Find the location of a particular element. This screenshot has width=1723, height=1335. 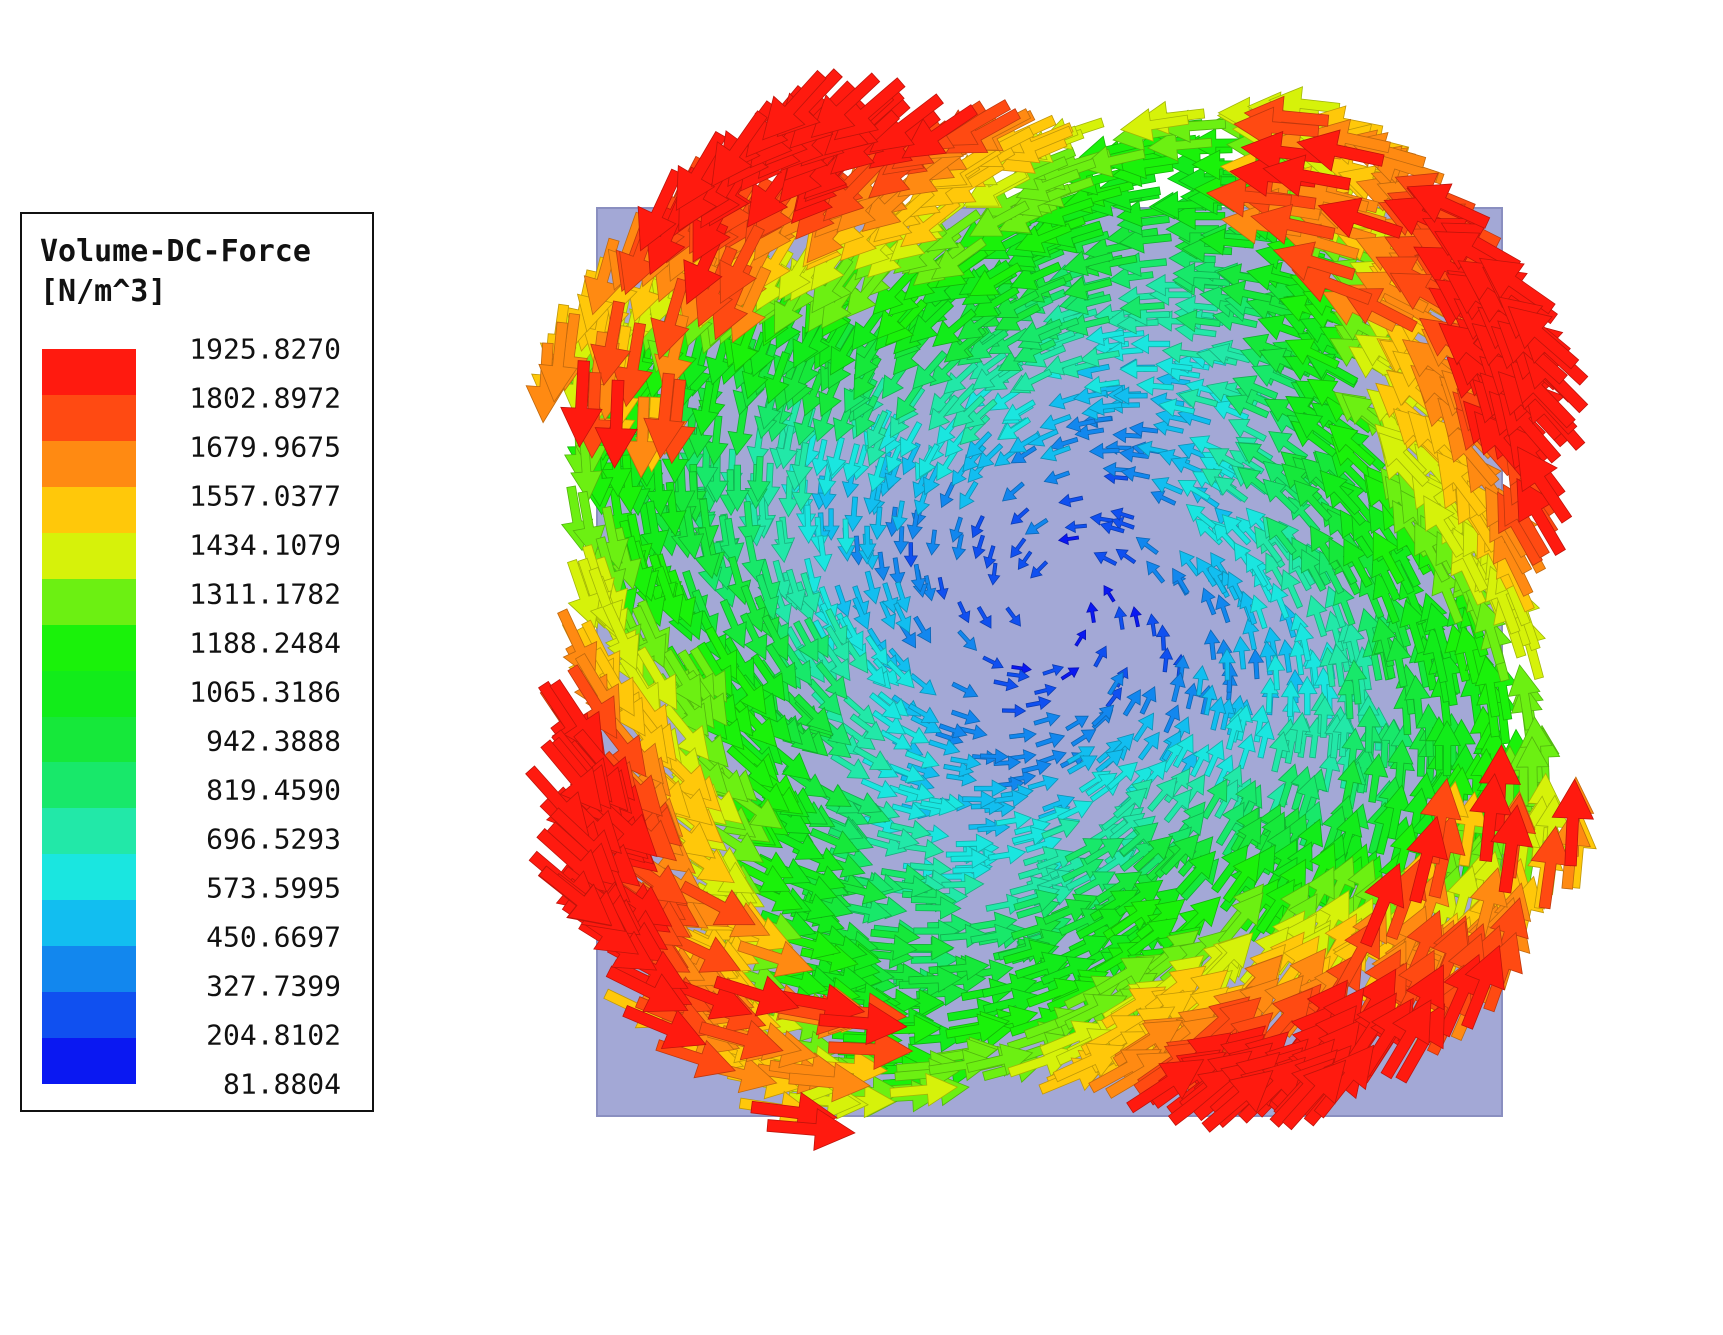

legend-value-label: 1802.8972 is located at coordinates (265, 398).